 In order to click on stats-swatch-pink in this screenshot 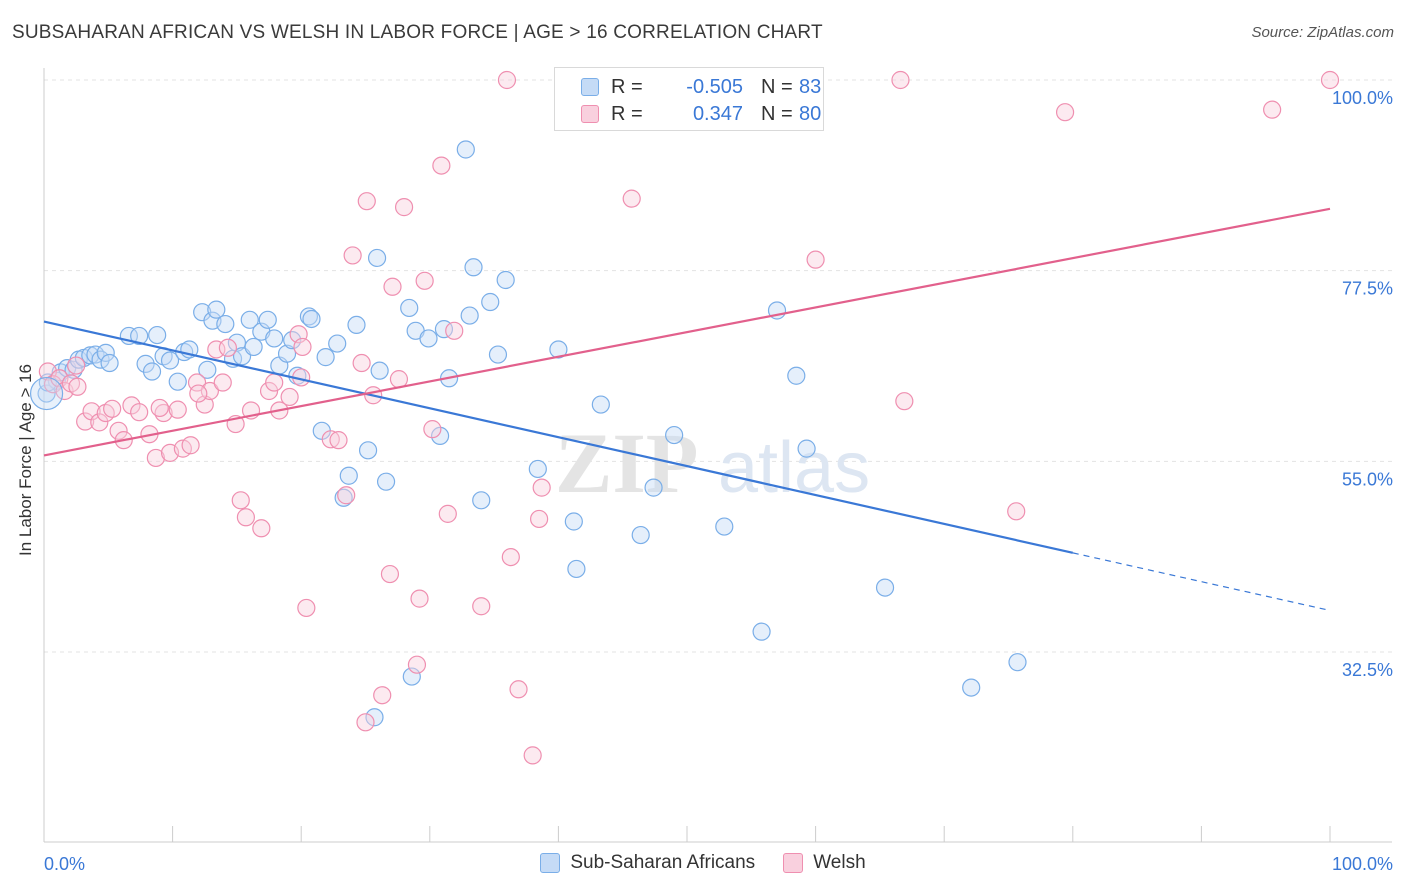, I will do `click(590, 114)`.